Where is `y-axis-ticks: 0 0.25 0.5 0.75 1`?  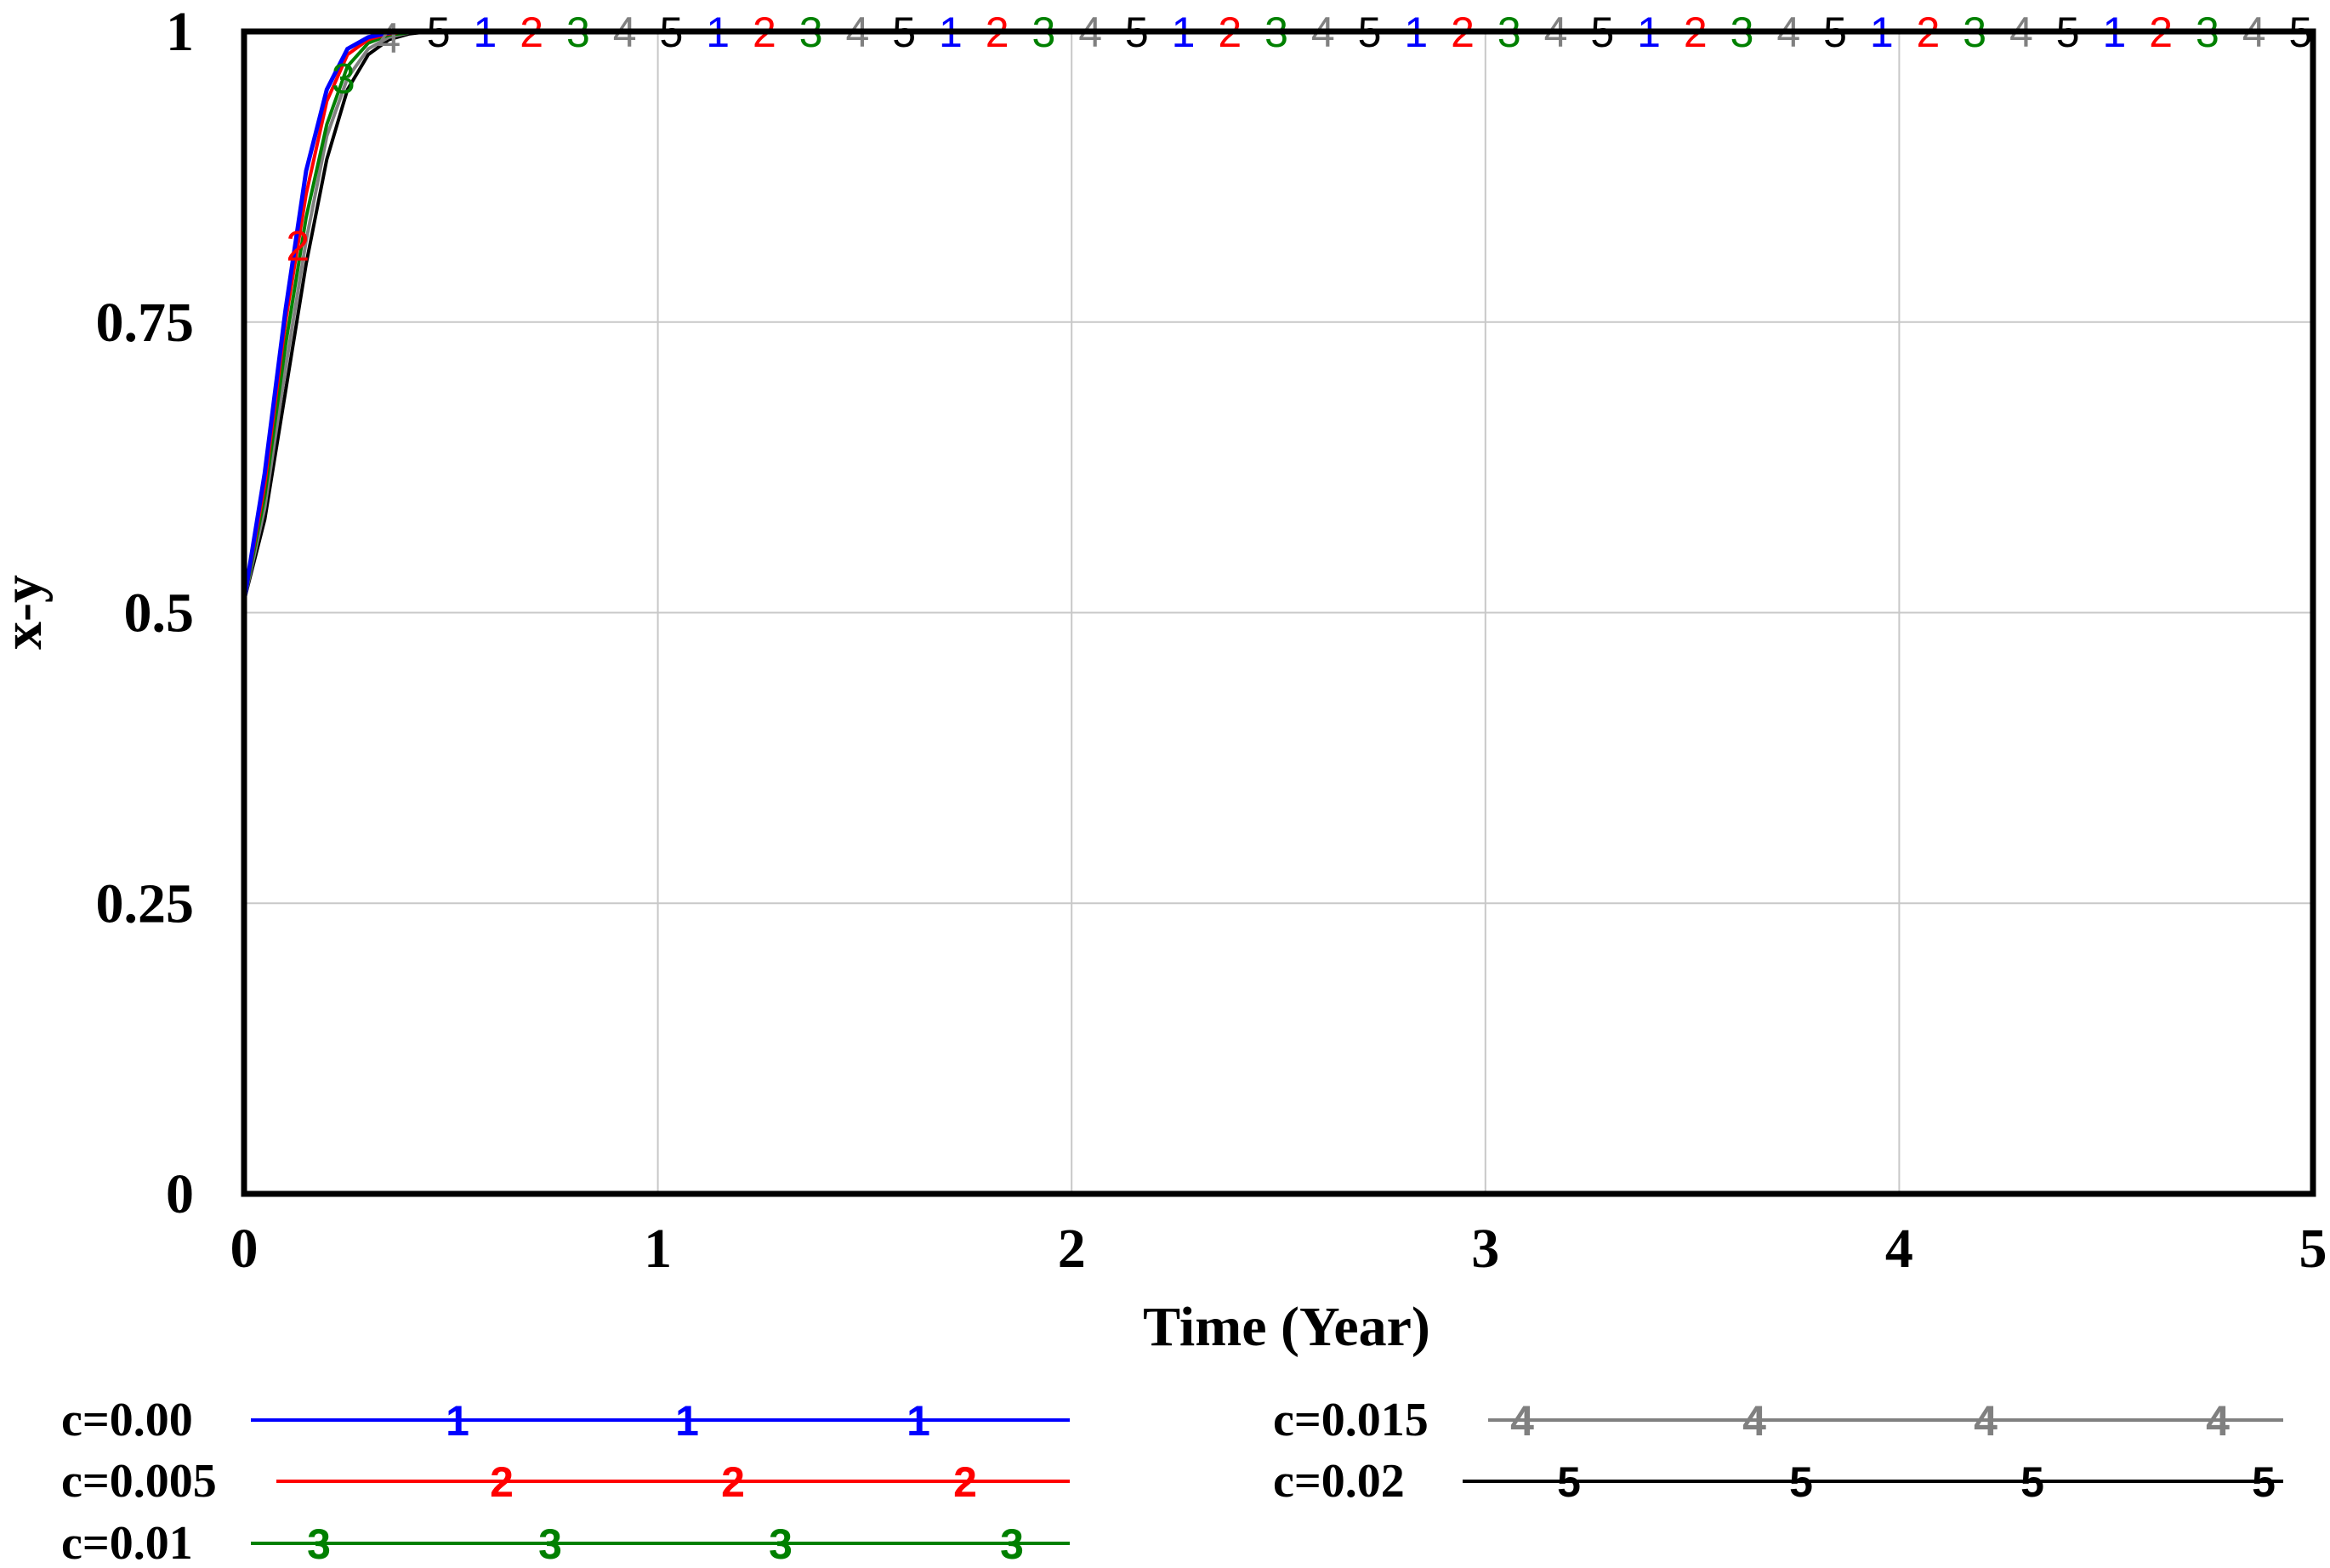
y-axis-ticks: 0 0.25 0.5 0.75 1 is located at coordinates (146, 613).